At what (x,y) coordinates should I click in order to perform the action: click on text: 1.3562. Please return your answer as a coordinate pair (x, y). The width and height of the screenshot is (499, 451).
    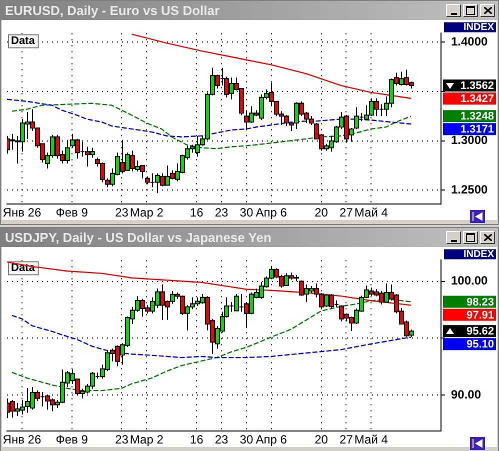
    Looking at the image, I should click on (477, 86).